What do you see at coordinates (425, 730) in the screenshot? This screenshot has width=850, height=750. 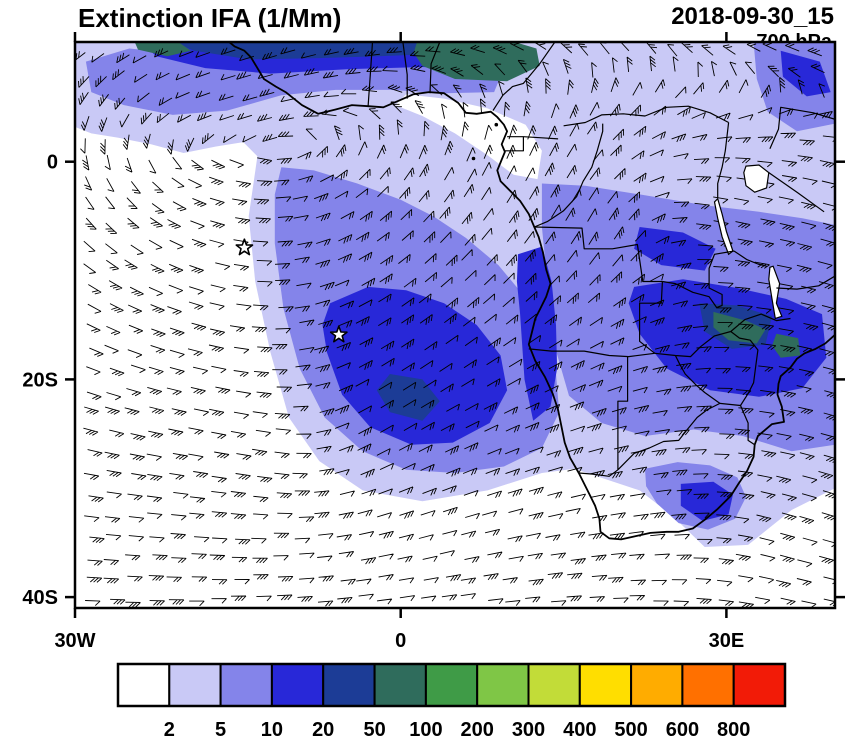 I see `colorbar-label: 100` at bounding box center [425, 730].